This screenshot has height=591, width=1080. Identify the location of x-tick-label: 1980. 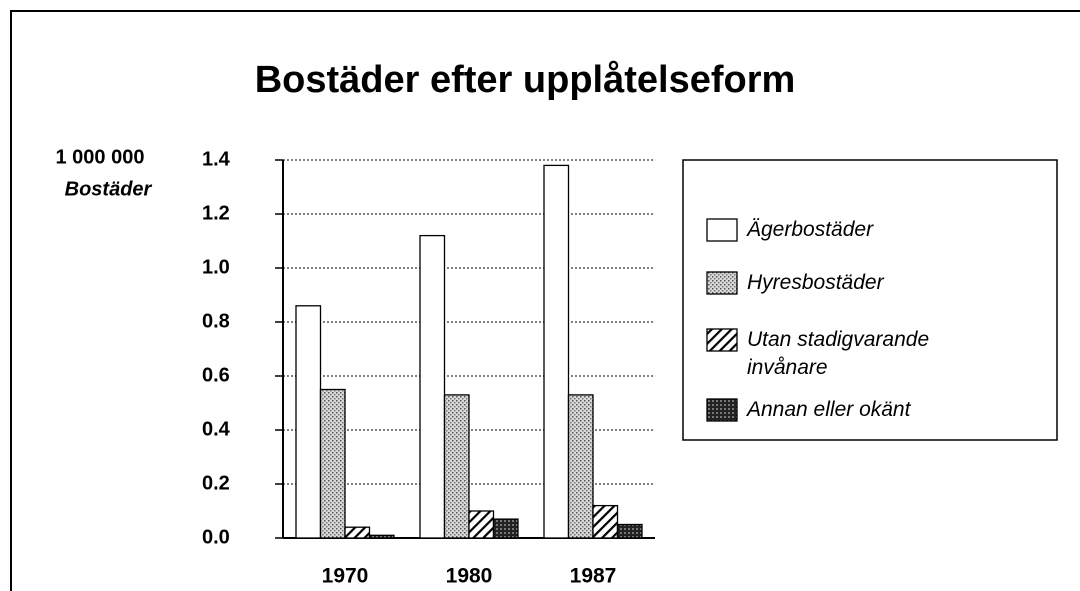
(469, 576).